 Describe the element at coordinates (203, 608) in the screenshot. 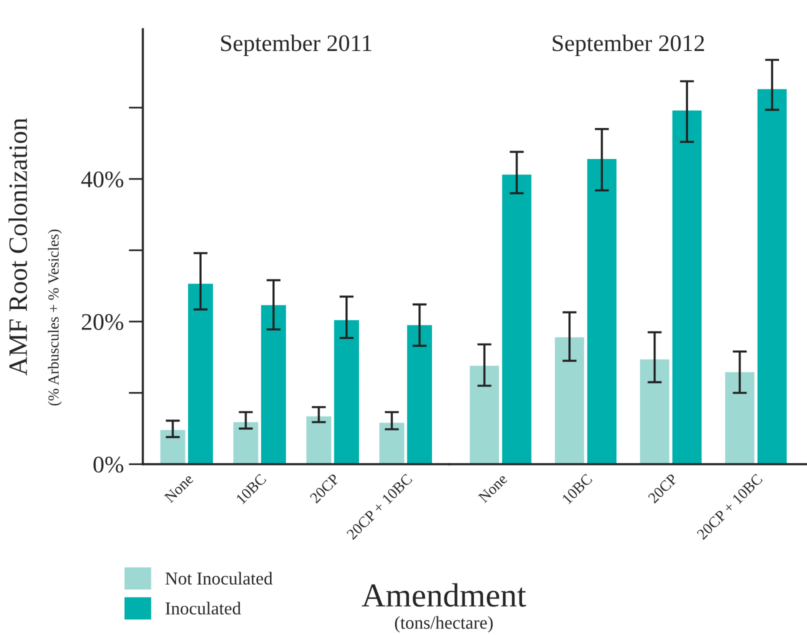

I see `legend-label: Inoculated` at that location.